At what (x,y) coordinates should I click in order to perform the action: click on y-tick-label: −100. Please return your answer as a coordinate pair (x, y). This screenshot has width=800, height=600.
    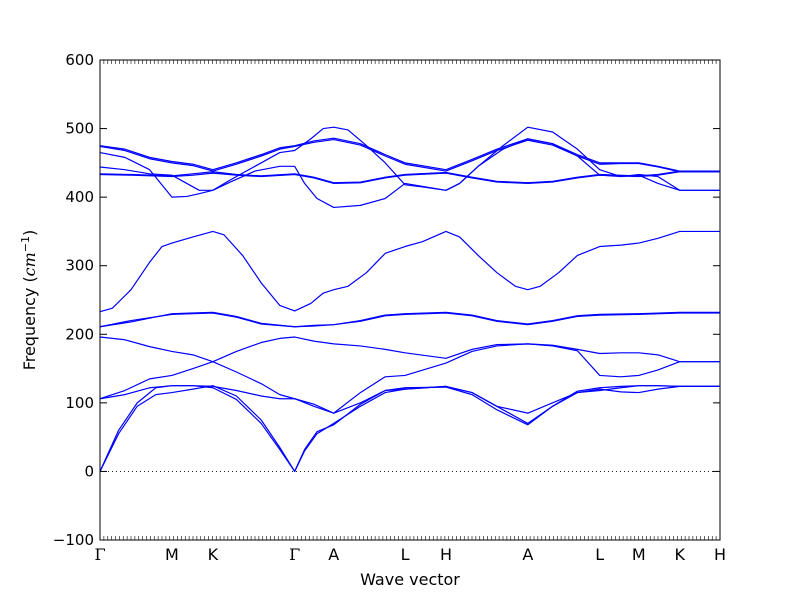
    Looking at the image, I should click on (73, 540).